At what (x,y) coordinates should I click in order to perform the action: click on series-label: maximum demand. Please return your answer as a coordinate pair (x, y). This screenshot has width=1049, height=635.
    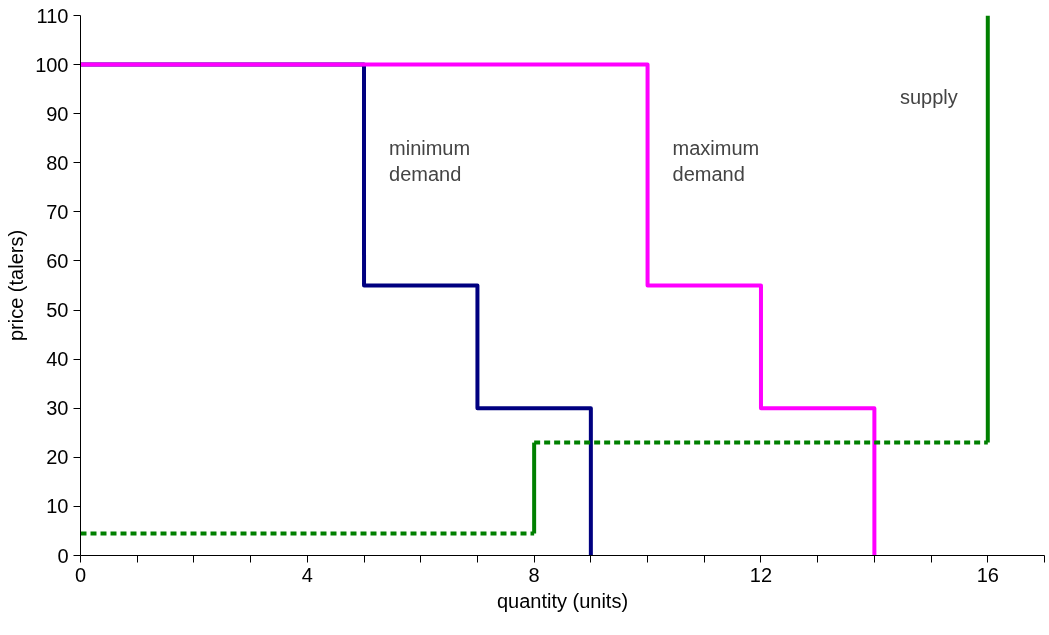
    Looking at the image, I should click on (716, 161).